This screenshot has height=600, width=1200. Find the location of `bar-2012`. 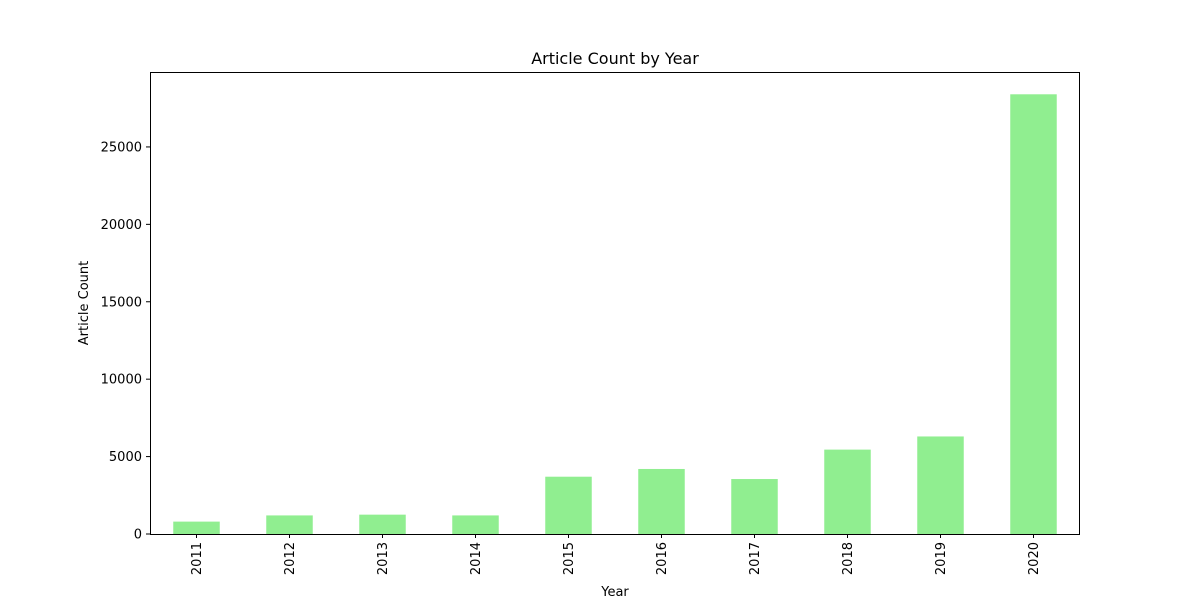

bar-2012 is located at coordinates (289, 524).